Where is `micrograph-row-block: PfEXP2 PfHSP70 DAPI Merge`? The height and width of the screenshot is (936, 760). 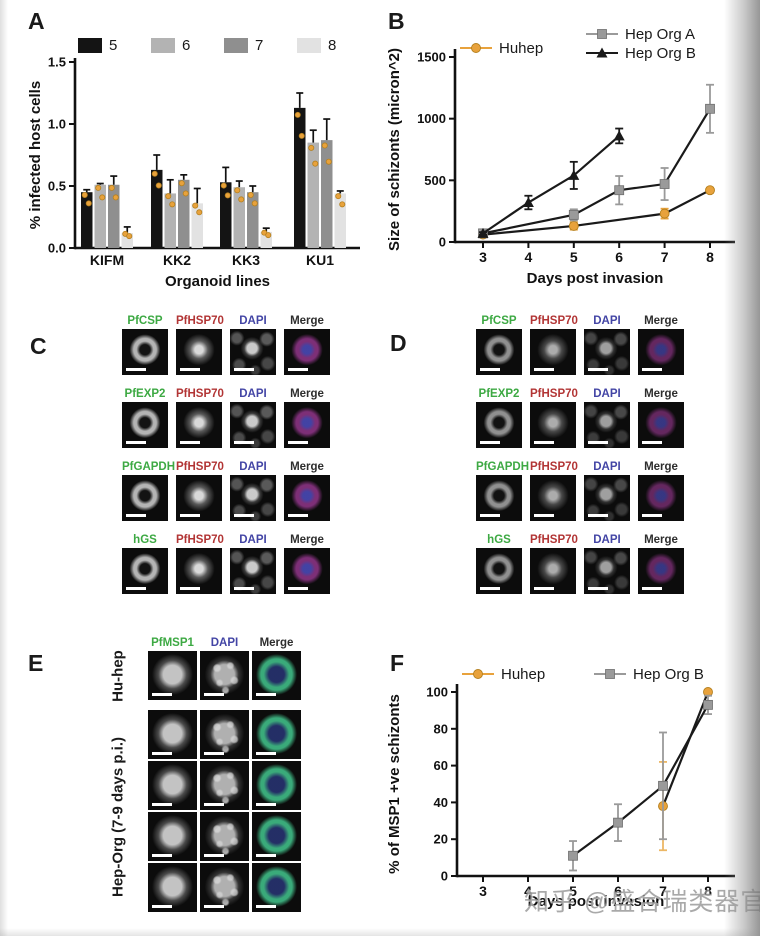 micrograph-row-block: PfEXP2 PfHSP70 DAPI Merge is located at coordinates (580, 418).